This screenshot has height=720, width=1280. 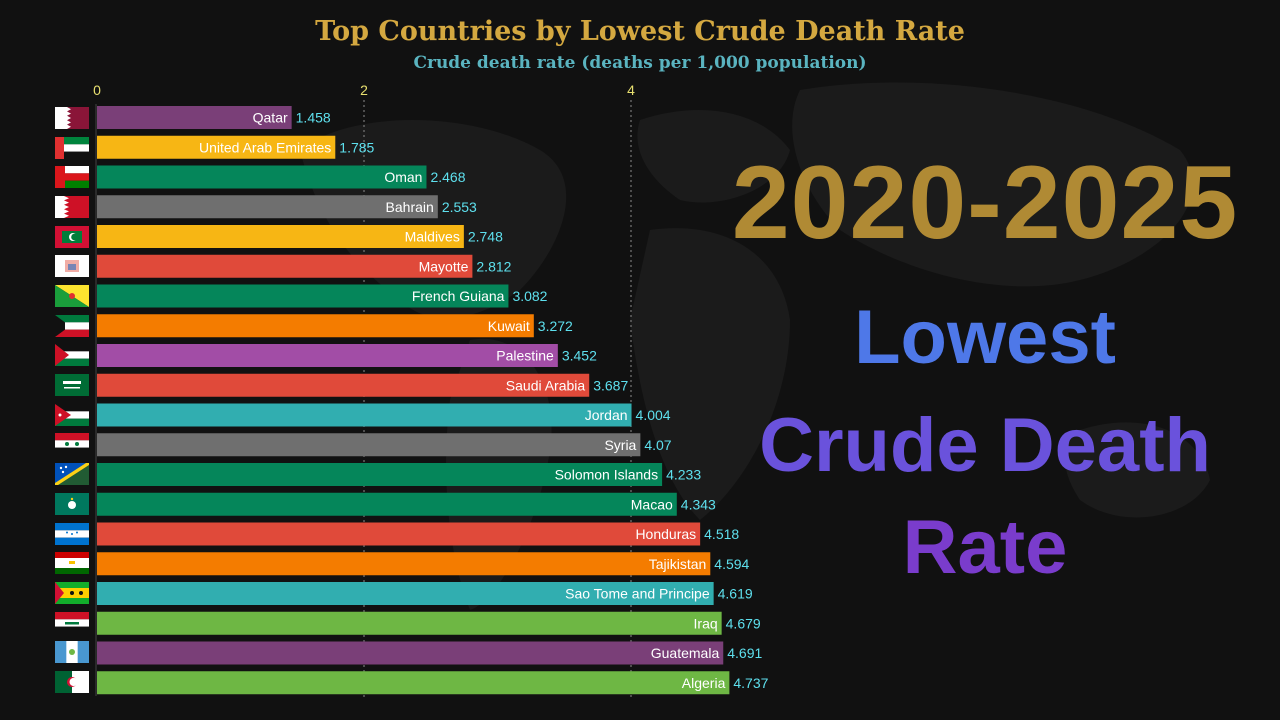 What do you see at coordinates (72, 444) in the screenshot?
I see `syria-flag-icon` at bounding box center [72, 444].